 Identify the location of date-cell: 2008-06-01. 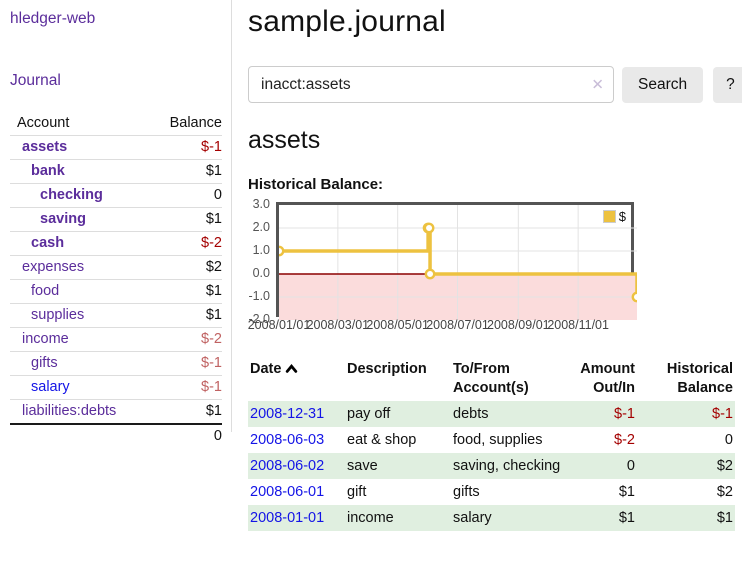
(296, 492).